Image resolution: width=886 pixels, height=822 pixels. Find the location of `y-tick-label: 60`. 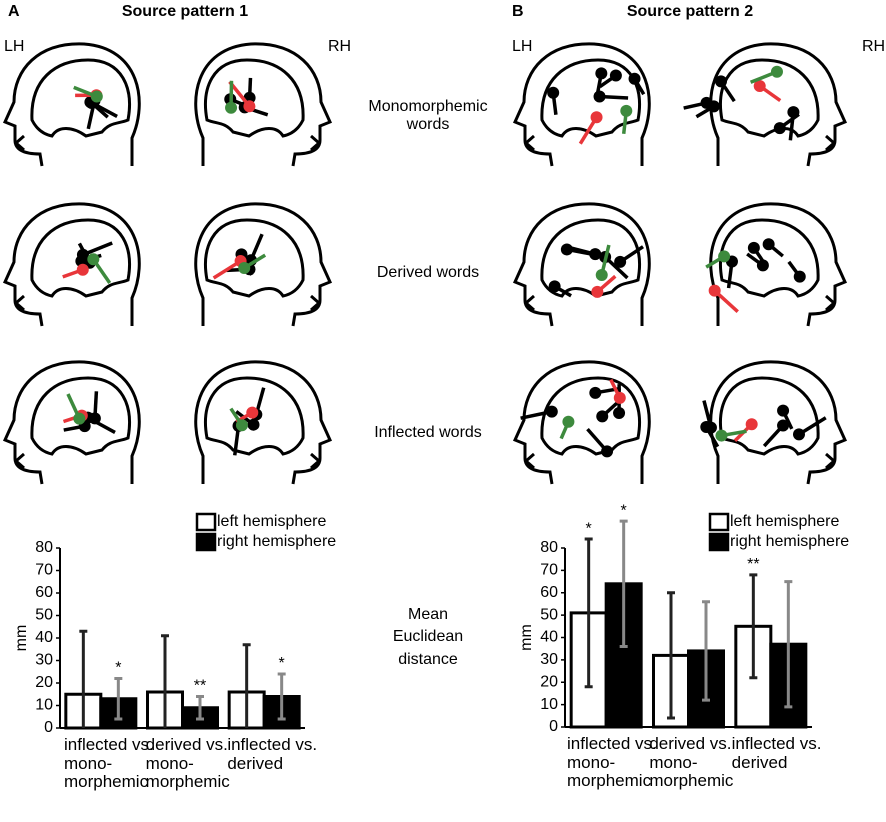

y-tick-label: 60 is located at coordinates (44, 592).